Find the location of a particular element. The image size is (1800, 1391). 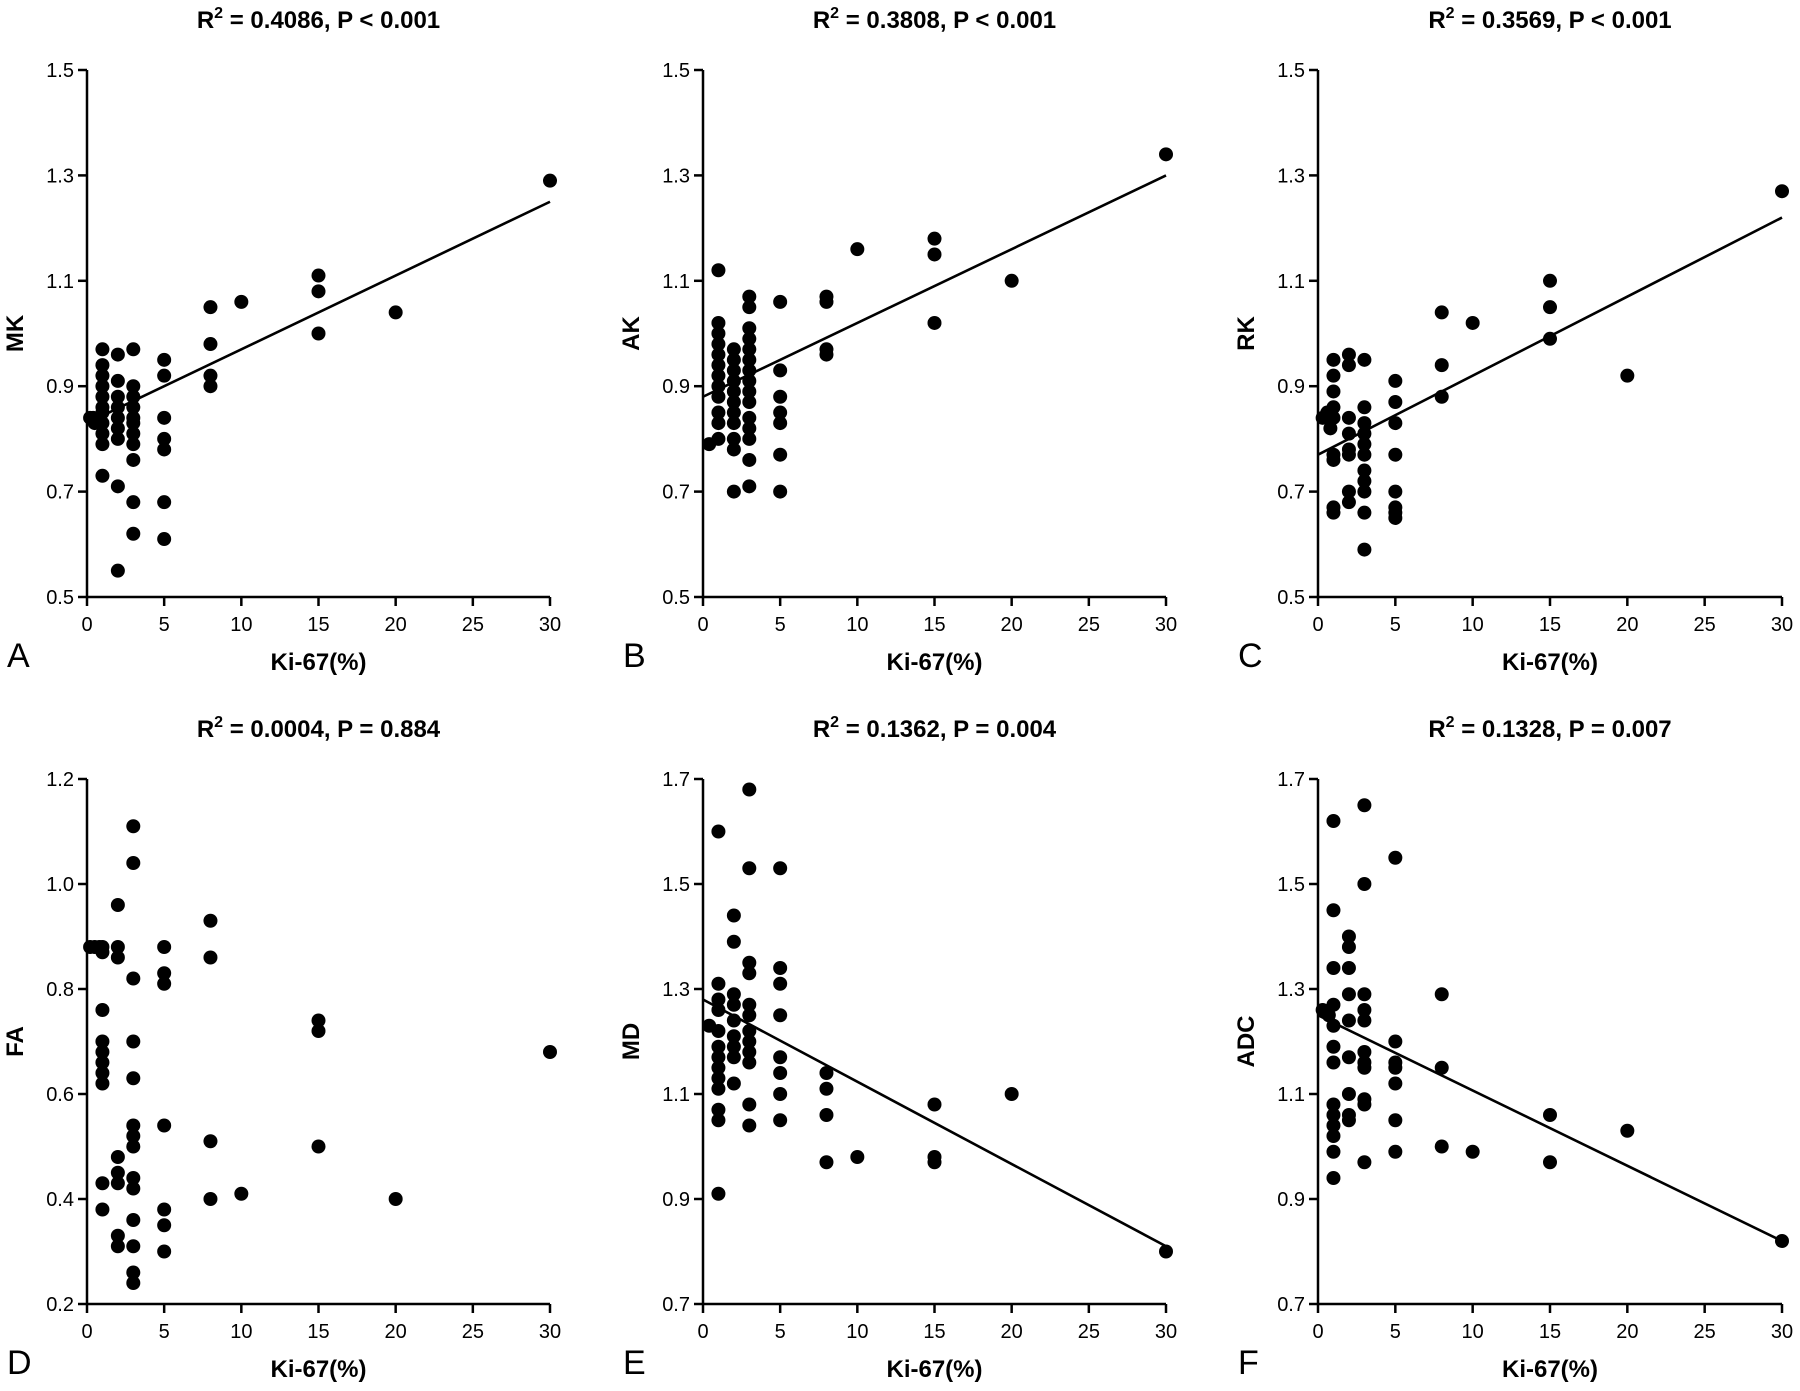

panel-title: R2 = 0.1328, P = 0.007 is located at coordinates (1549, 728).